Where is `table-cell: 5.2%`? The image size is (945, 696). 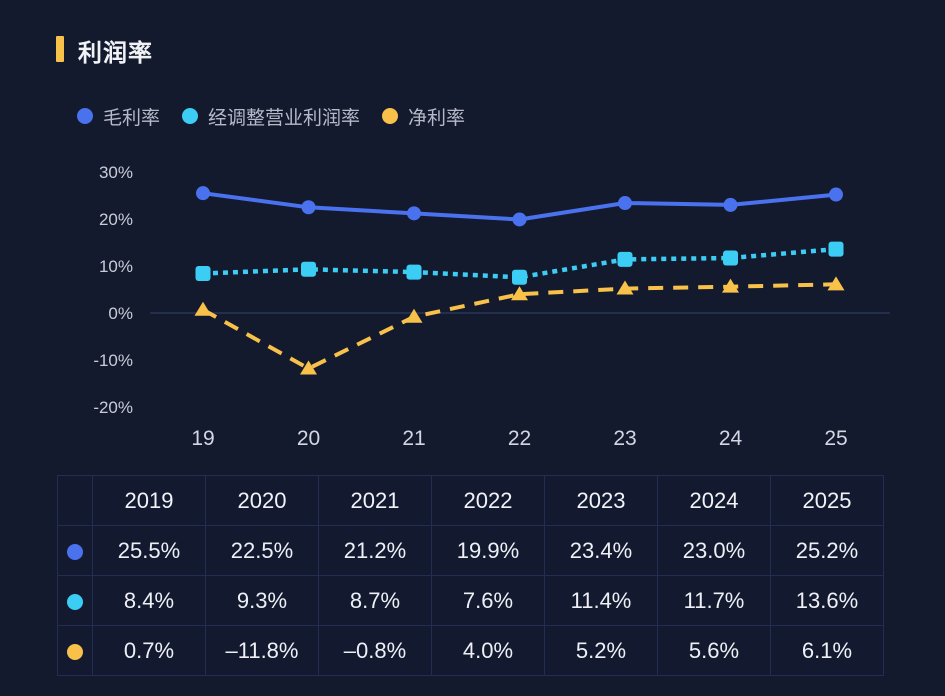 table-cell: 5.2% is located at coordinates (601, 650).